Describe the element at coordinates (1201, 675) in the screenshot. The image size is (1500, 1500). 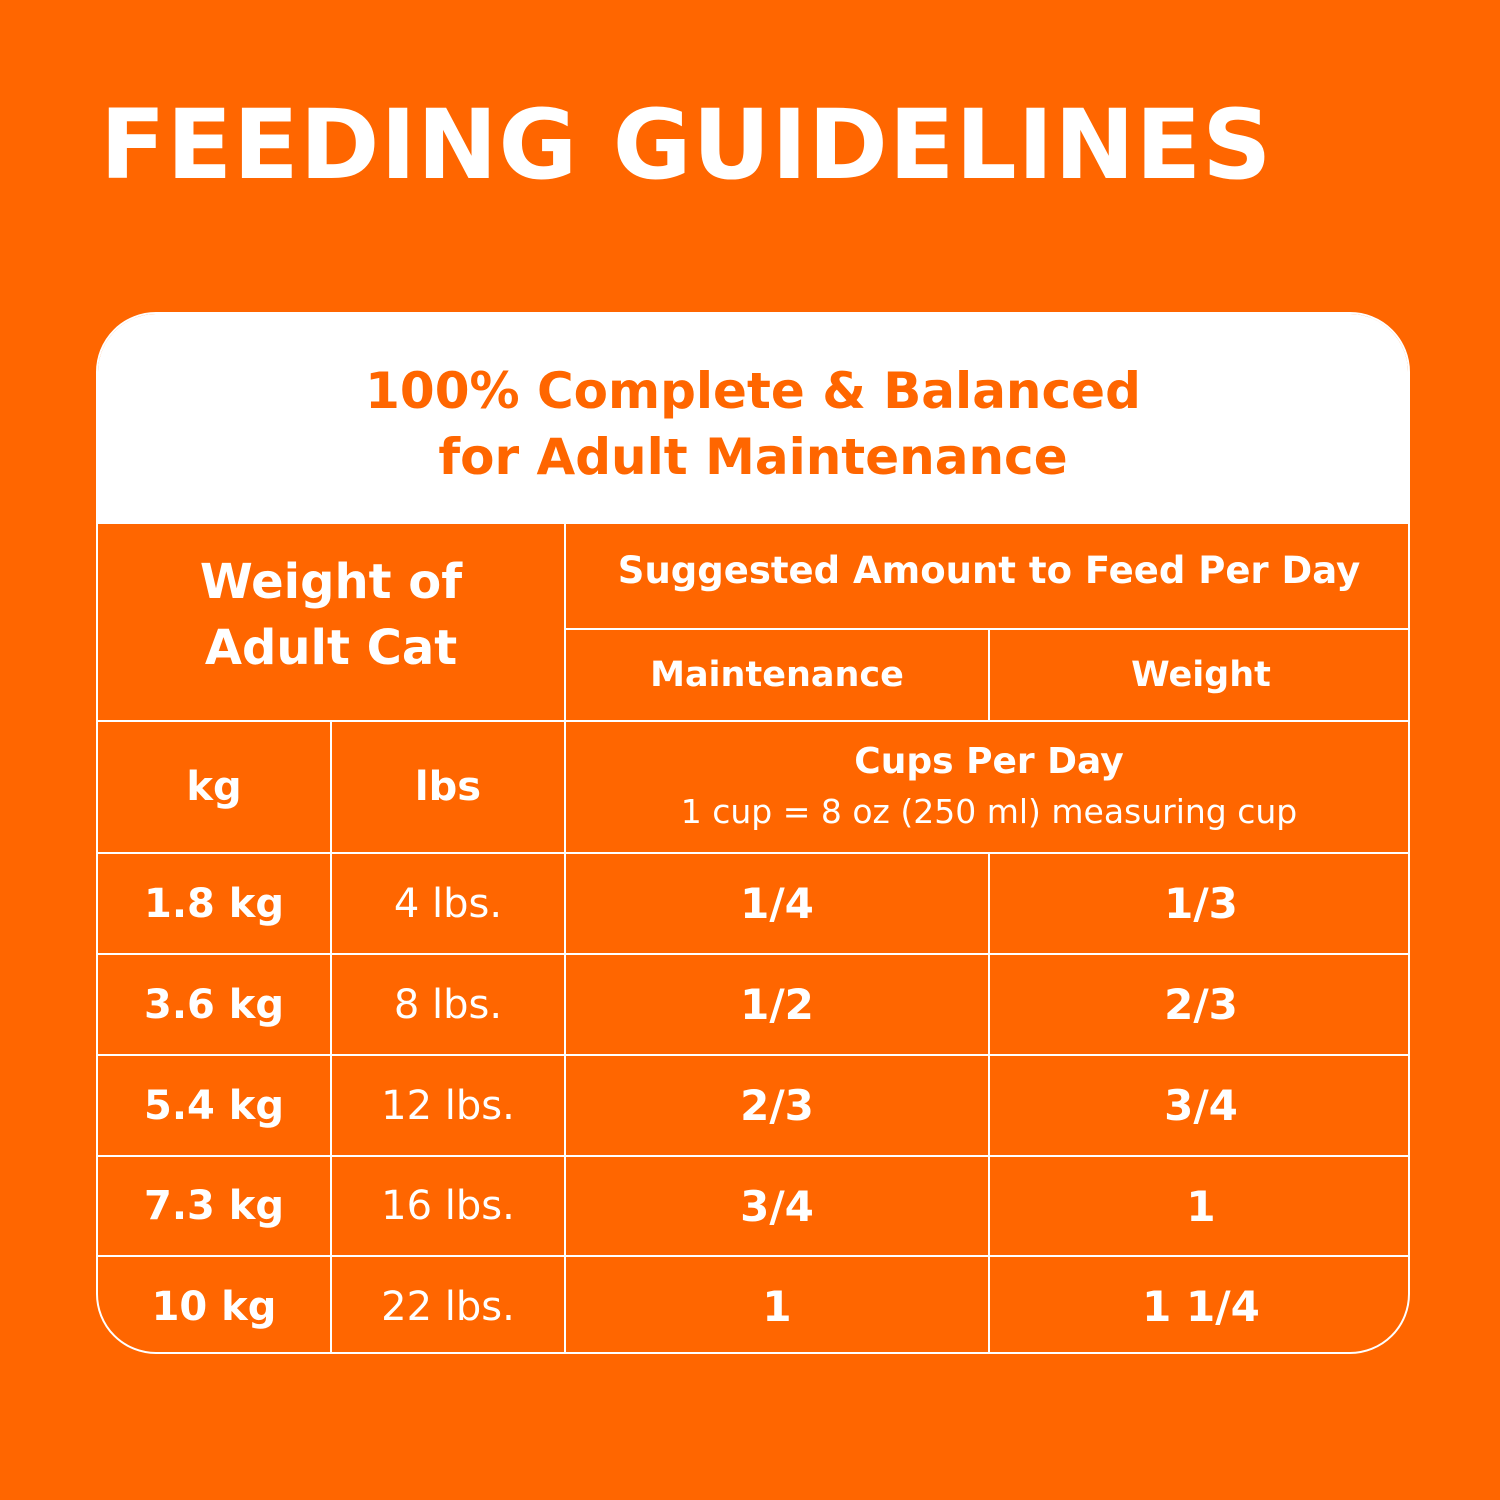
I see `weight-header: Weight` at that location.